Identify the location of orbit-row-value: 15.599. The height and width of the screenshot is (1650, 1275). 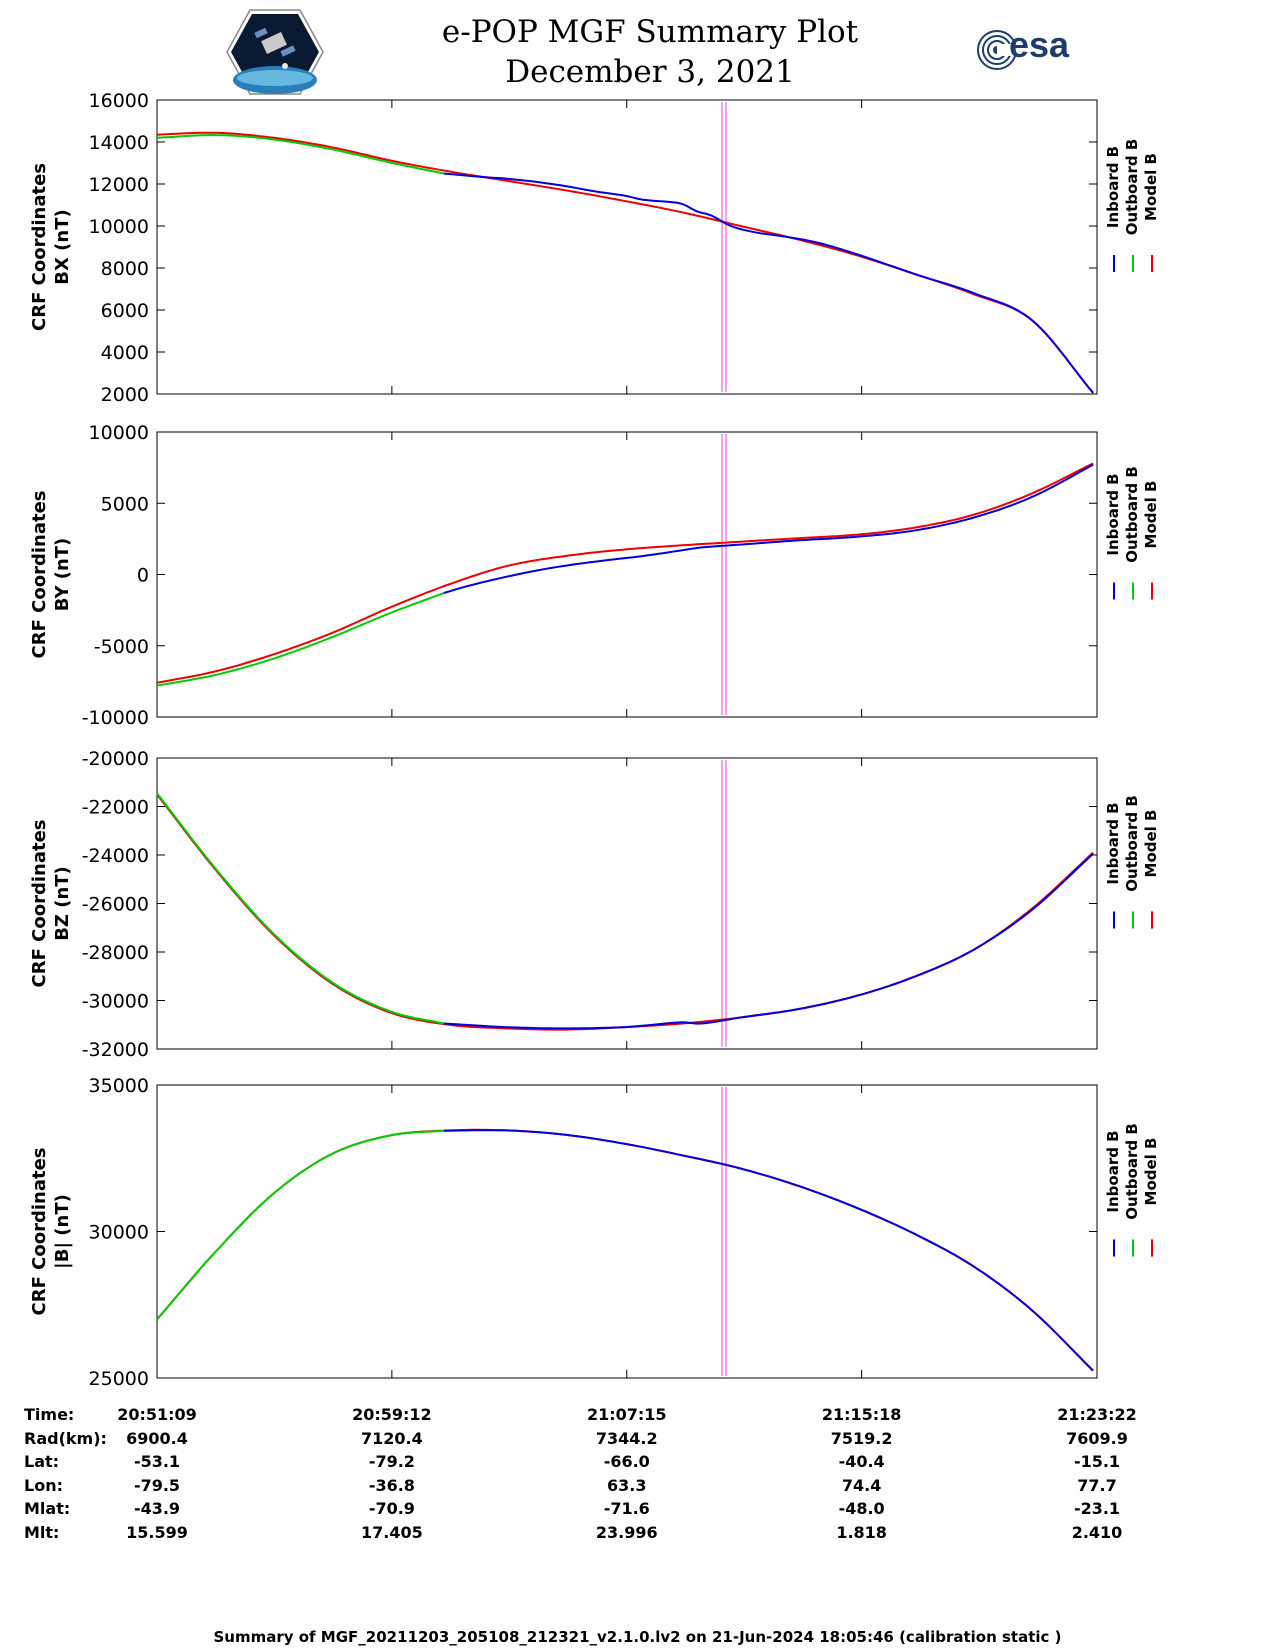
(157, 1532).